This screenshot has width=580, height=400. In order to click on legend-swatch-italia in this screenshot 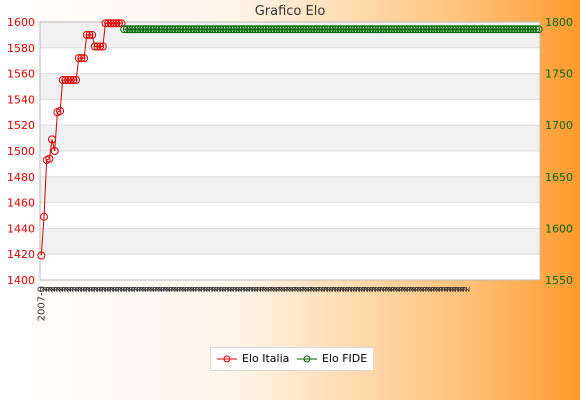, I will do `click(227, 359)`.